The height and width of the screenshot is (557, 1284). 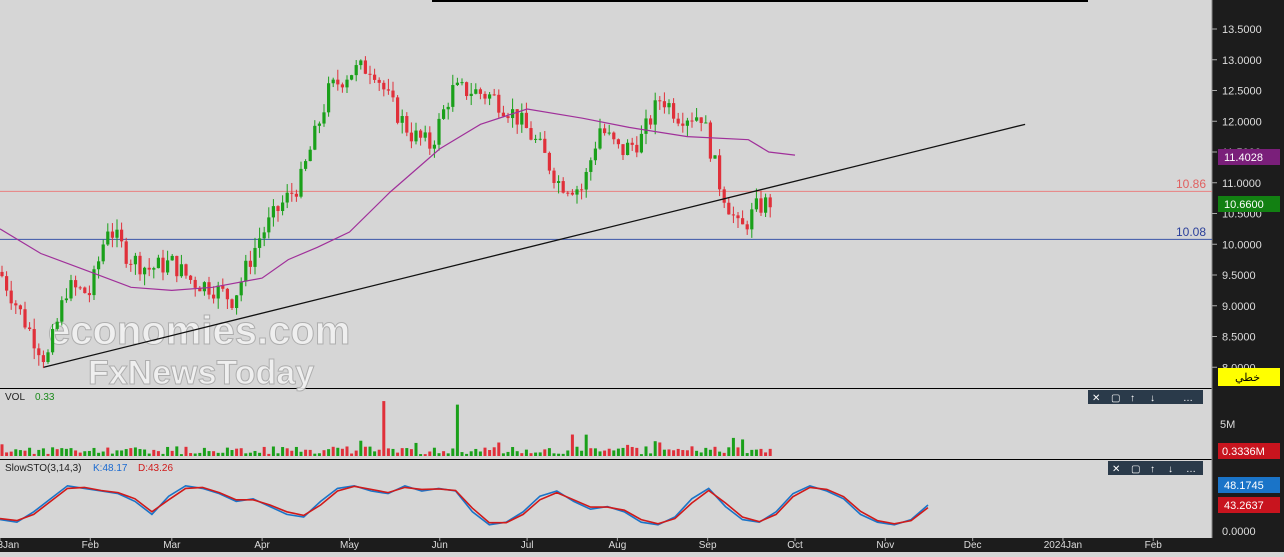 What do you see at coordinates (885, 545) in the screenshot?
I see `time-tick-label: Nov` at bounding box center [885, 545].